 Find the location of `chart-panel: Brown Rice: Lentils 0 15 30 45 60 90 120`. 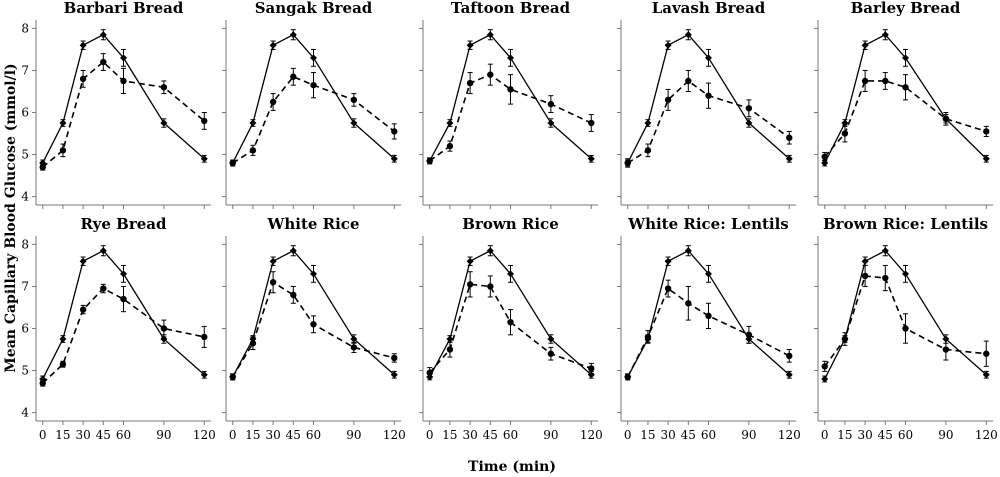

chart-panel: Brown Rice: Lentils 0 15 30 45 60 90 120 is located at coordinates (906, 328).